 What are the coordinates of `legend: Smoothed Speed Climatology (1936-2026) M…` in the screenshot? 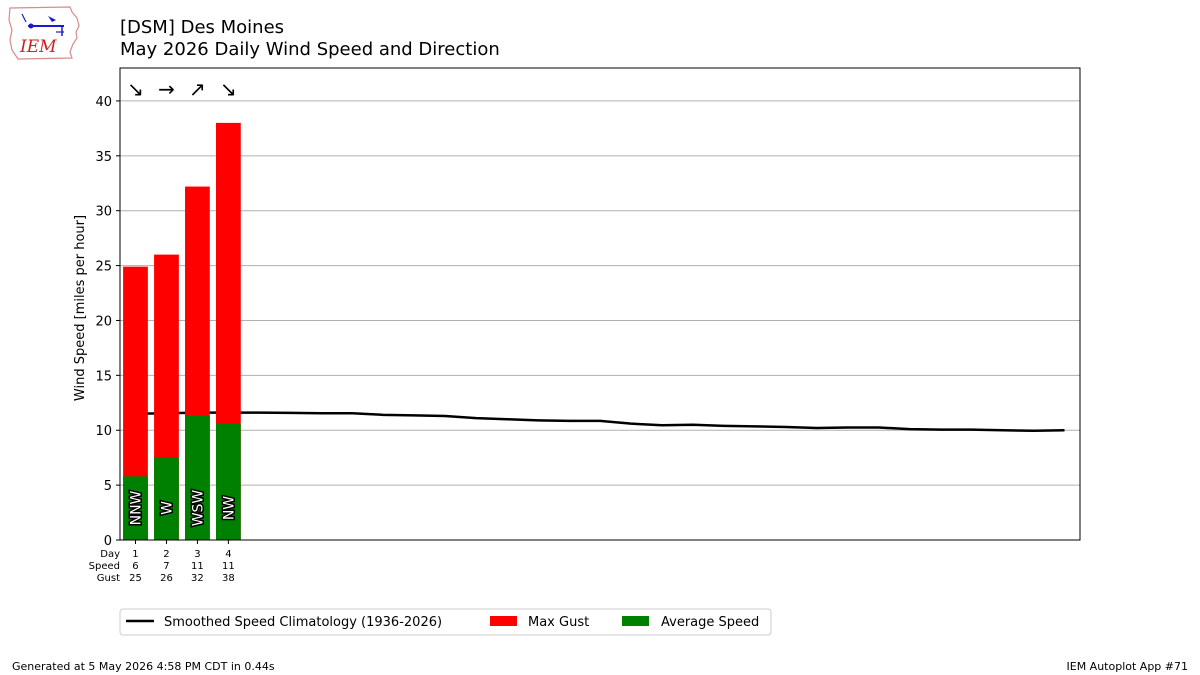 It's located at (445, 622).